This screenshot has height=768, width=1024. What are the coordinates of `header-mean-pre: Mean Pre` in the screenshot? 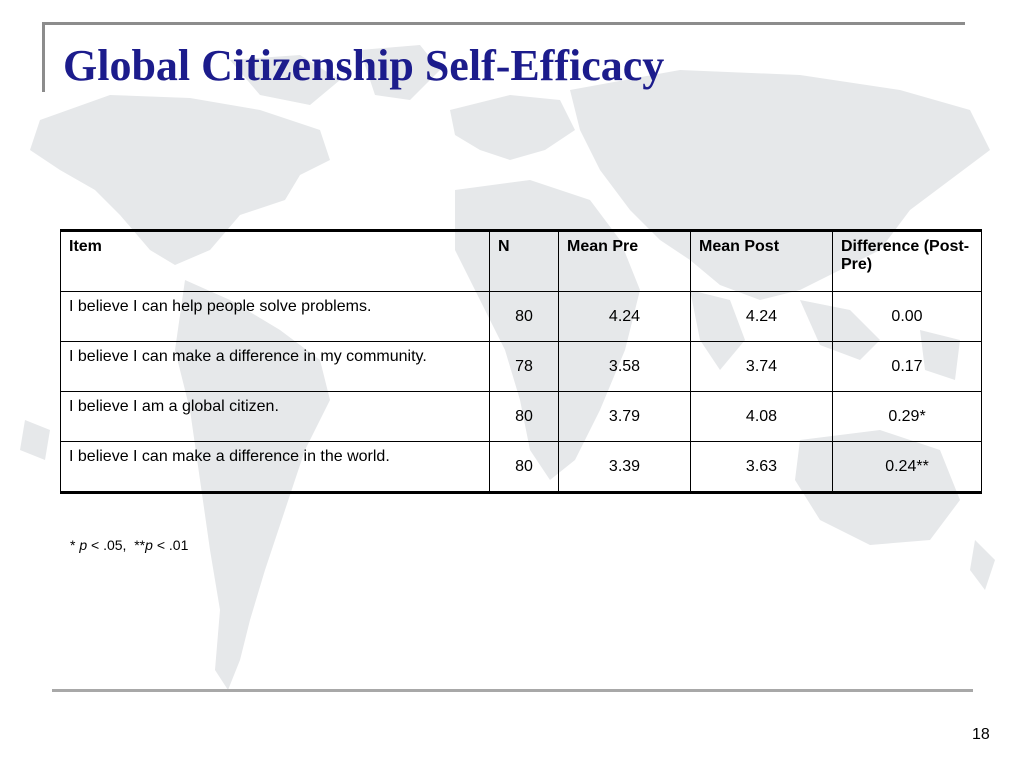 It's located at (624, 261).